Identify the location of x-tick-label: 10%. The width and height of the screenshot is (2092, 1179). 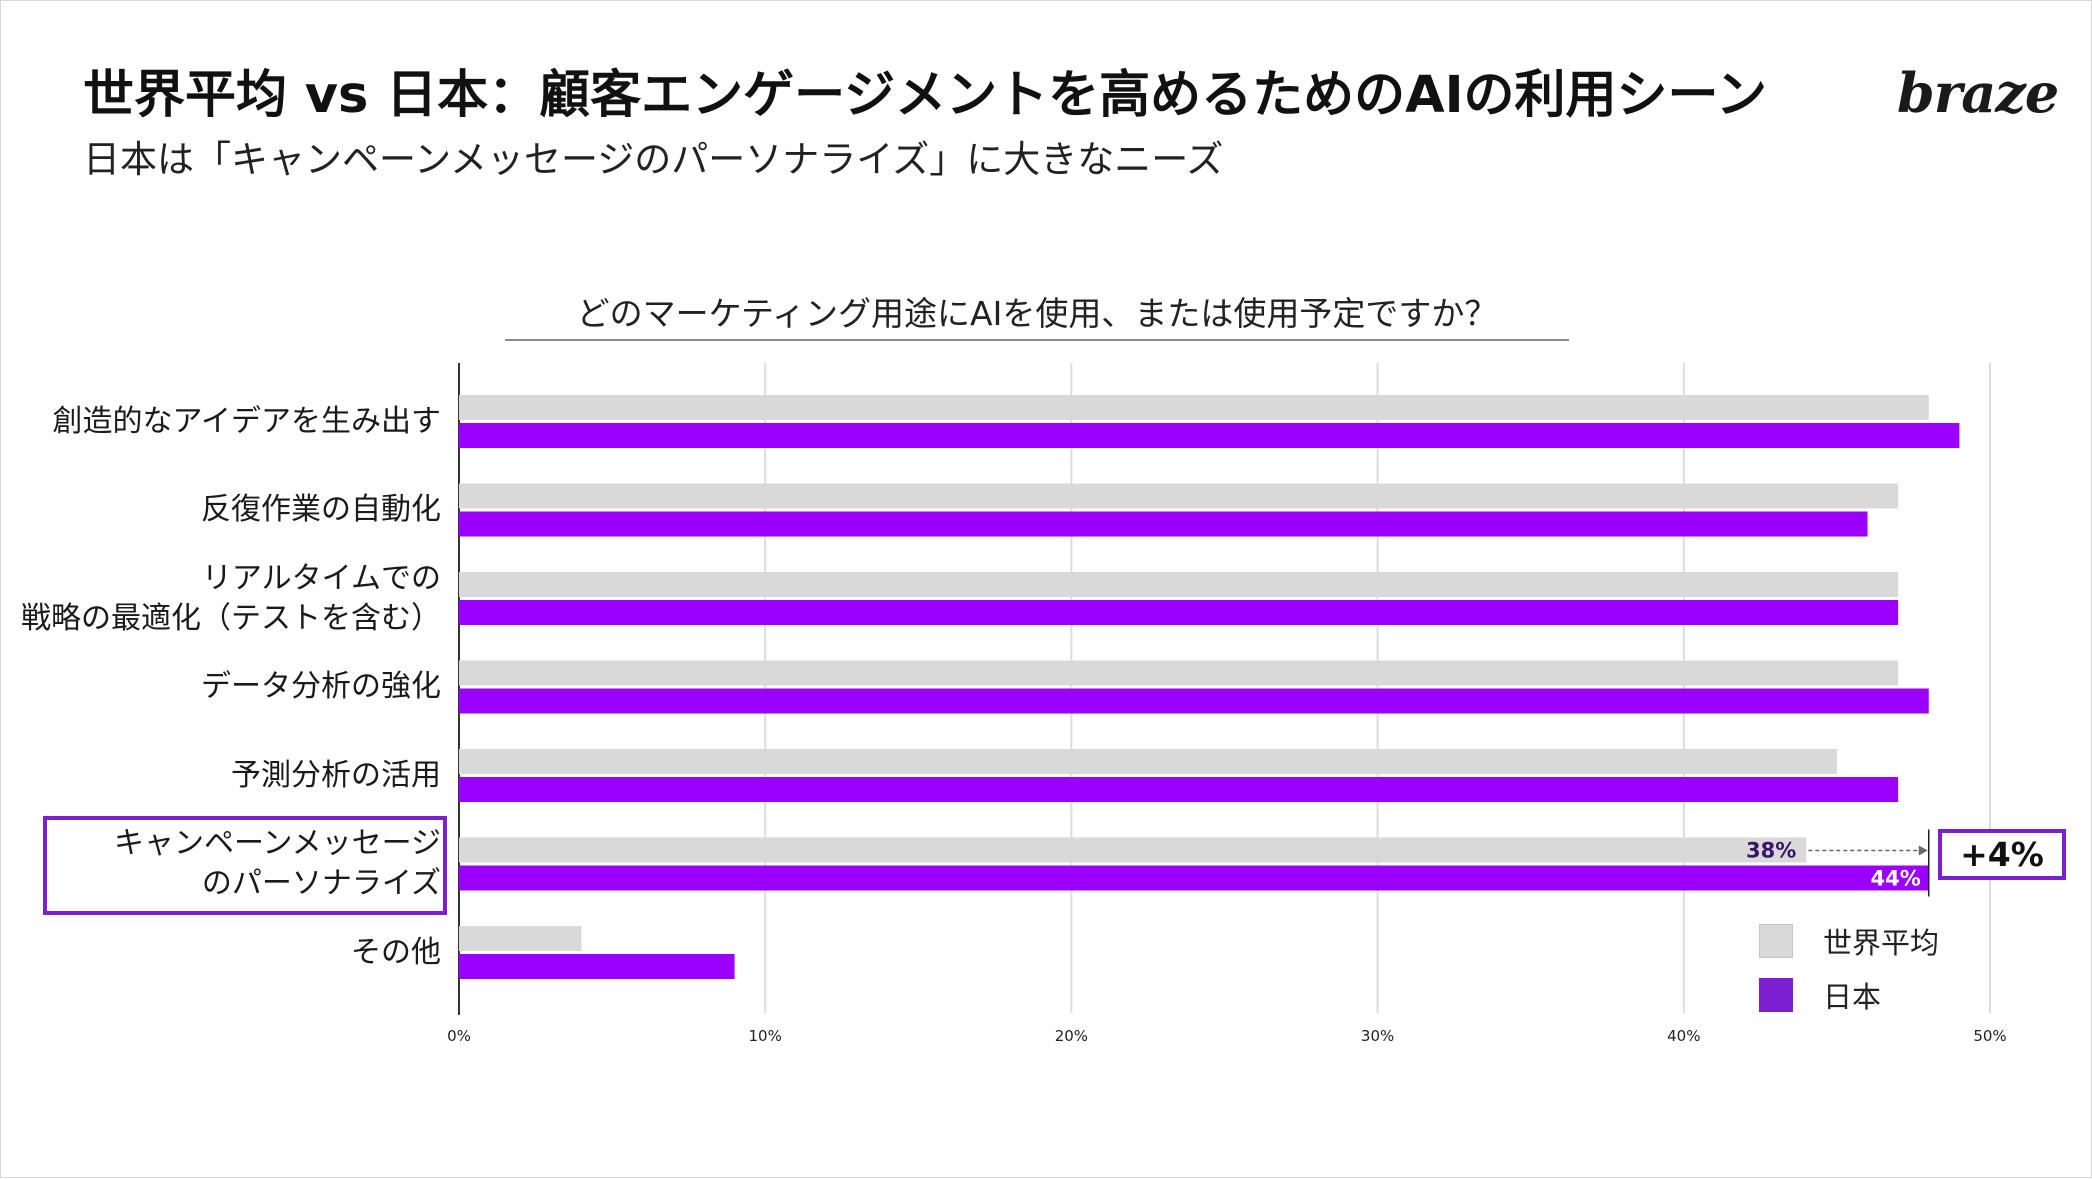
(765, 1036).